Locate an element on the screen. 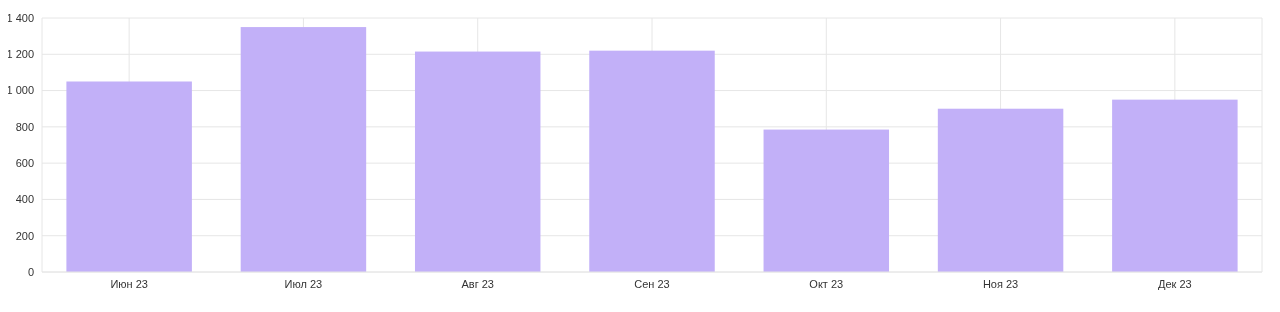  y-tick-label: 1 000 is located at coordinates (20, 90).